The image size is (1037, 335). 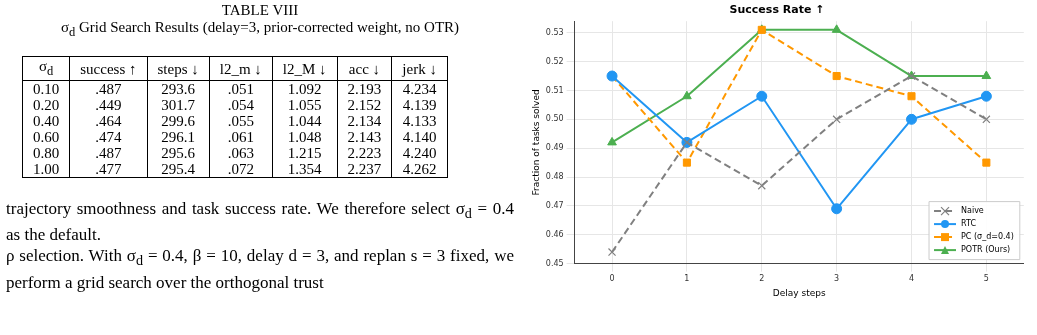 What do you see at coordinates (554, 32) in the screenshot?
I see `y-tick-label: 0.53` at bounding box center [554, 32].